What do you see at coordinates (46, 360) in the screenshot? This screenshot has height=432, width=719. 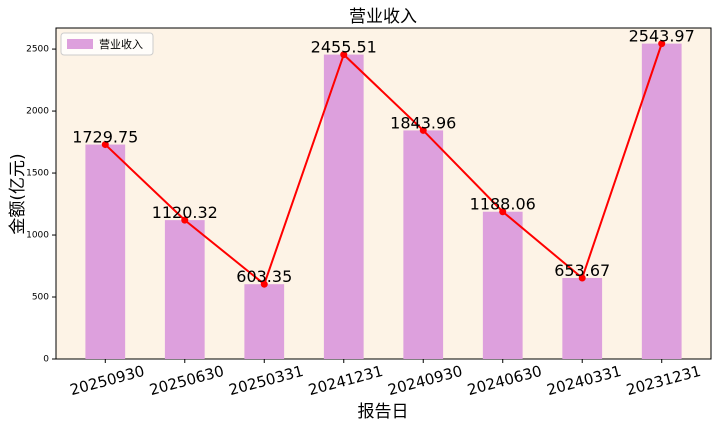 I see `y-tick-label: 0` at bounding box center [46, 360].